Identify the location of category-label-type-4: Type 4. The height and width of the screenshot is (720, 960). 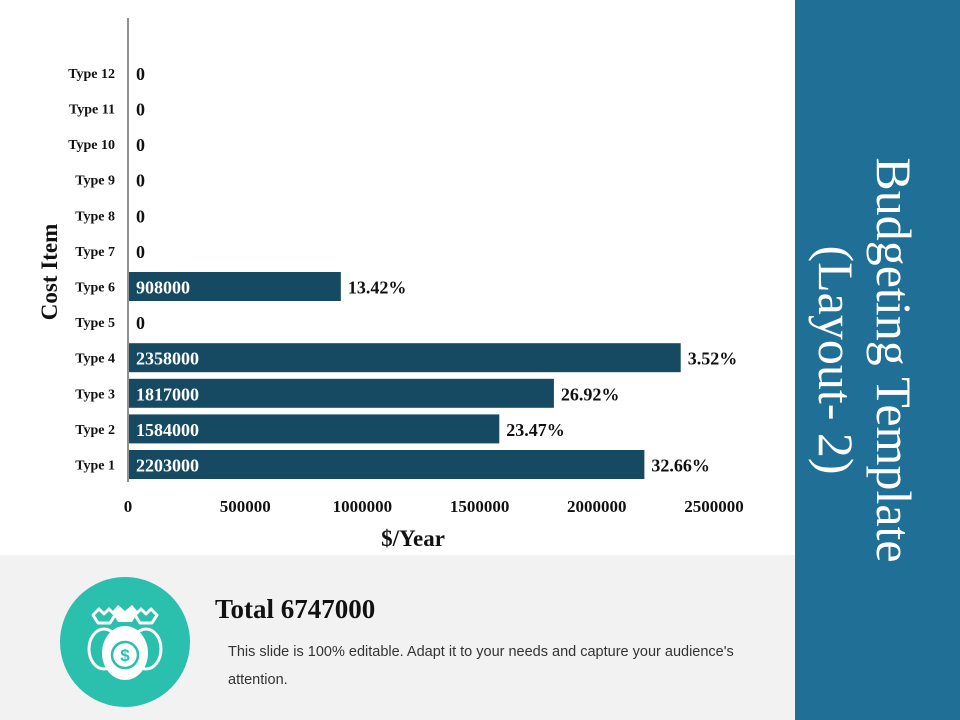
(95, 359).